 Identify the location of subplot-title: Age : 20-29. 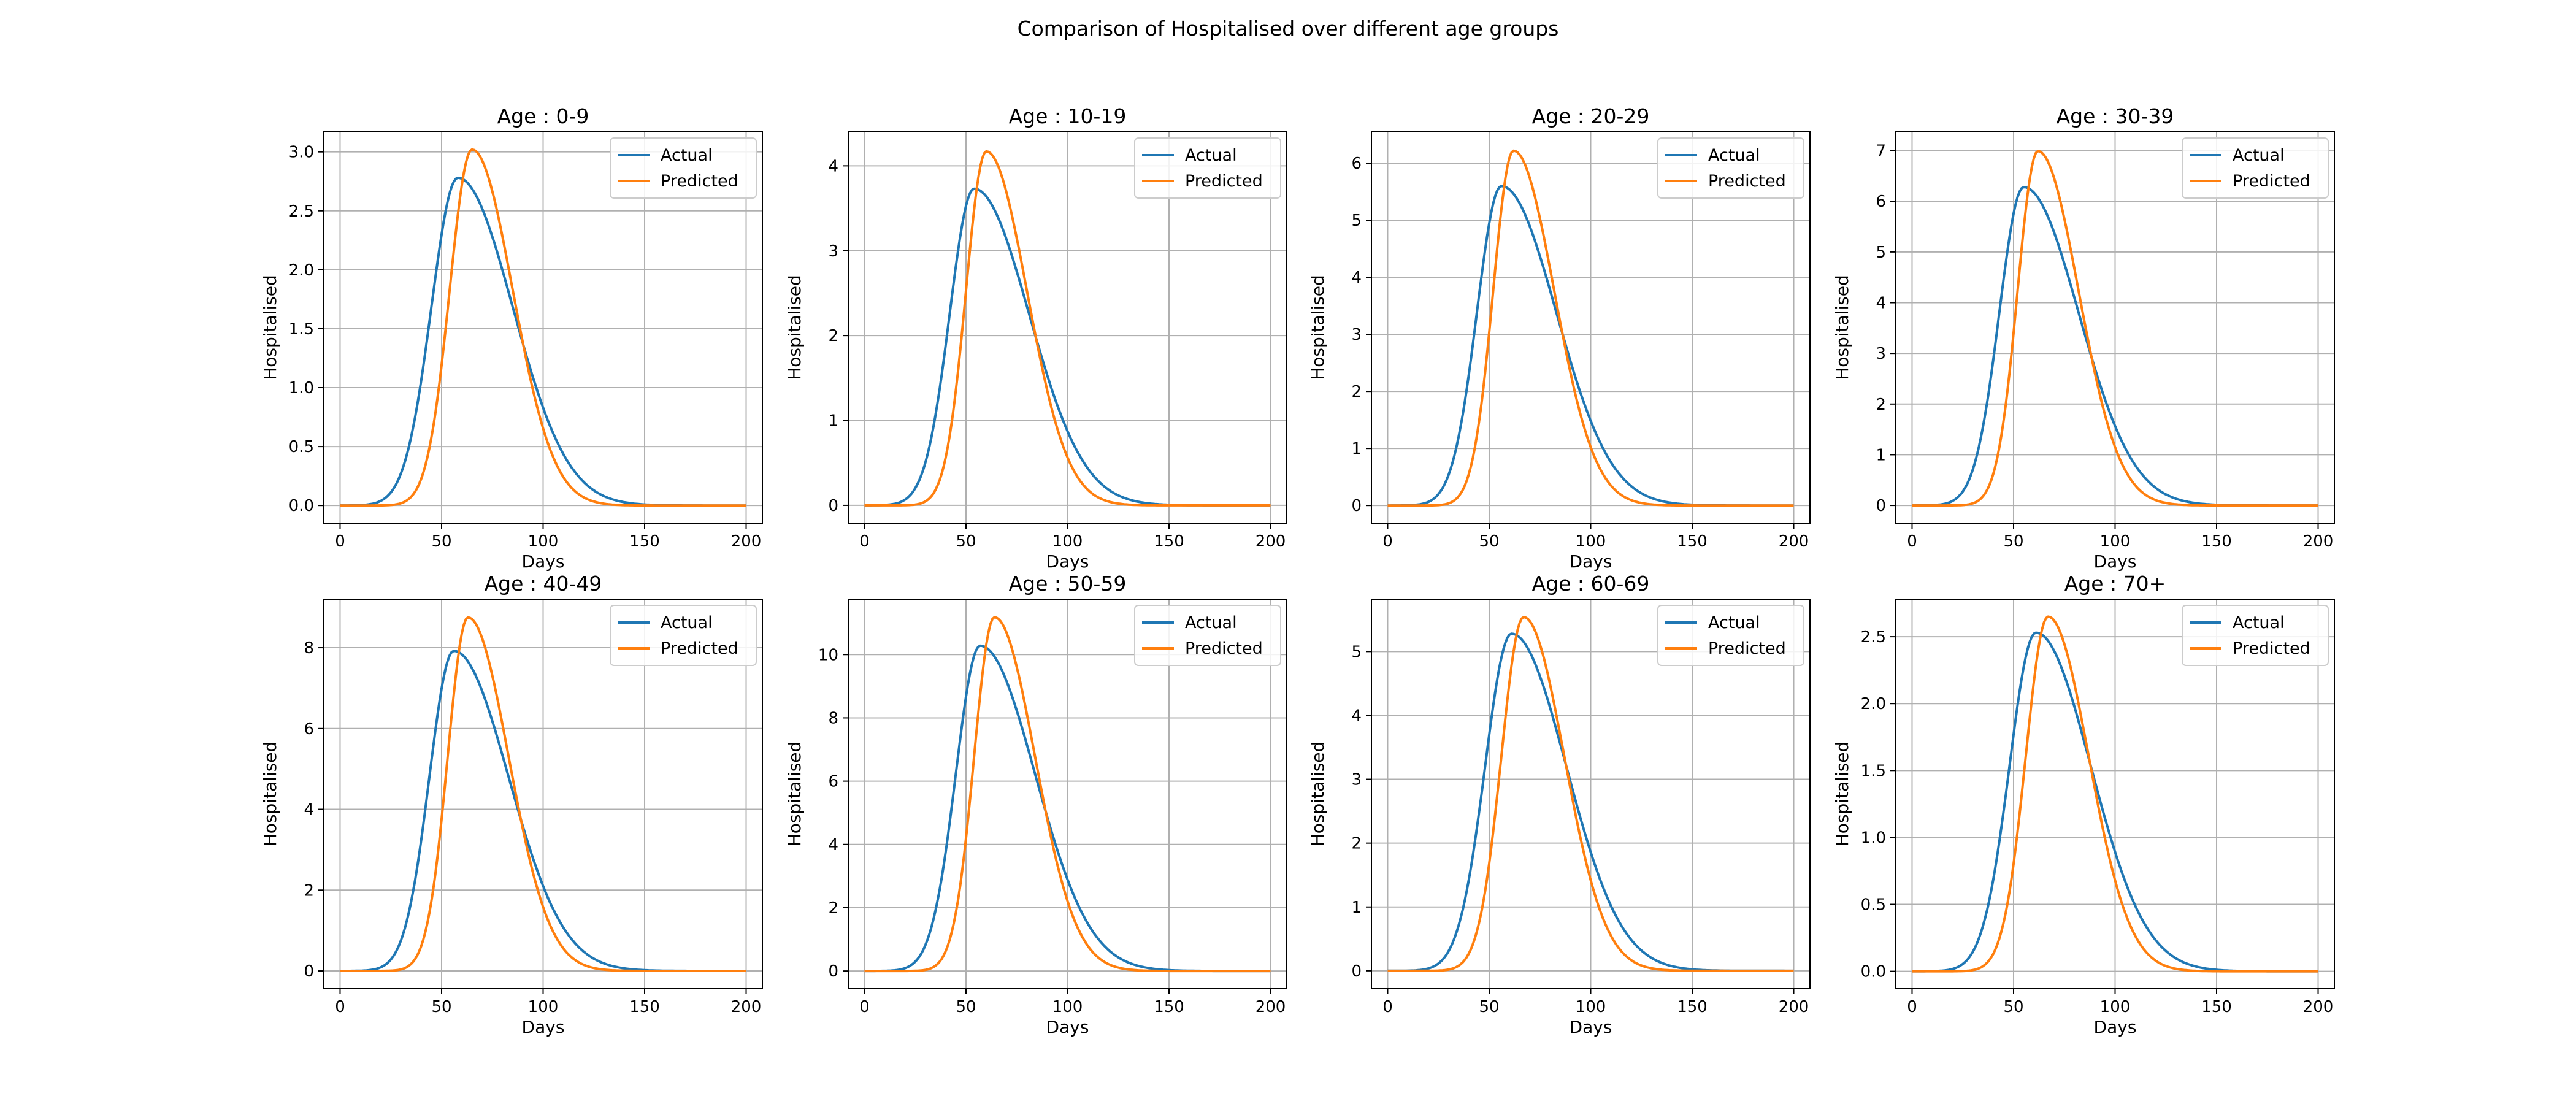
(1591, 116).